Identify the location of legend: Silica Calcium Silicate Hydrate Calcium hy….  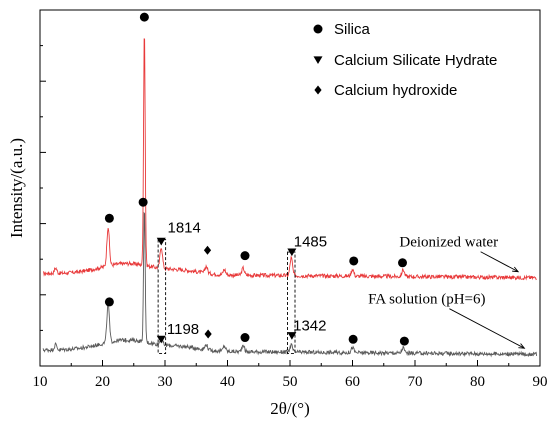
(405, 60).